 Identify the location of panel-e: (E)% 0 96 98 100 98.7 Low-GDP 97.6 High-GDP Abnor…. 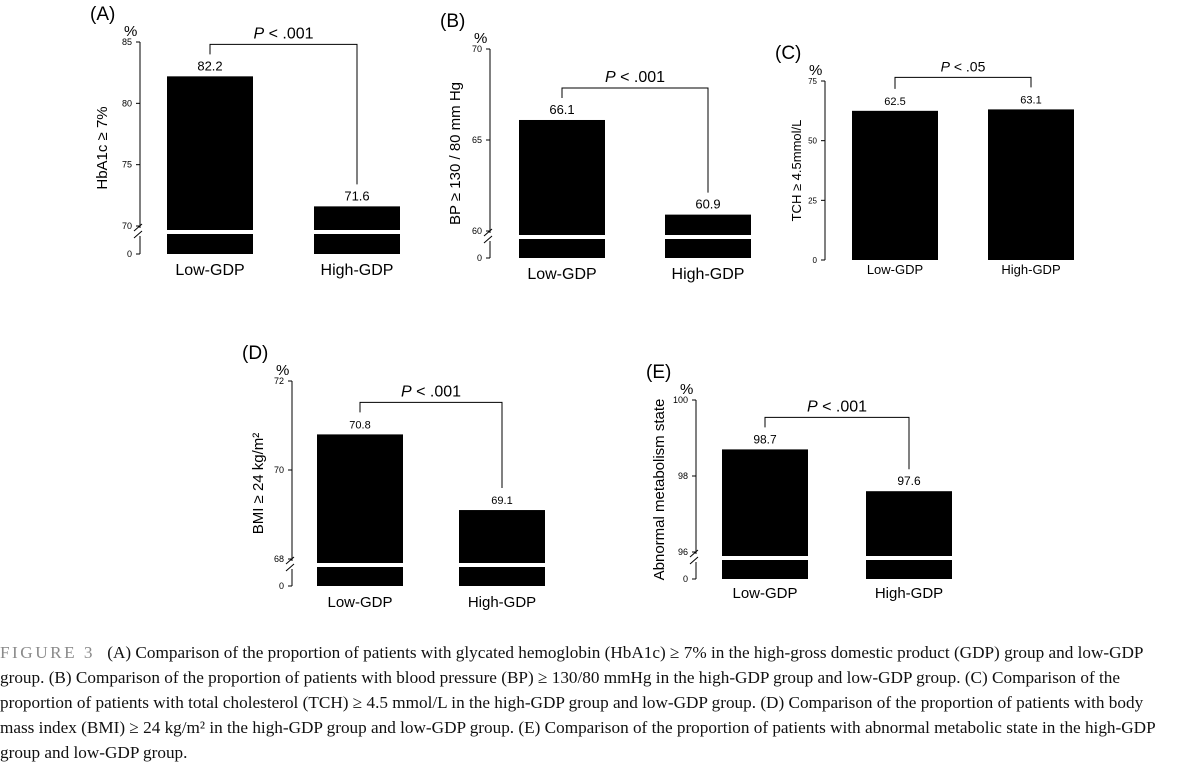
(799, 482).